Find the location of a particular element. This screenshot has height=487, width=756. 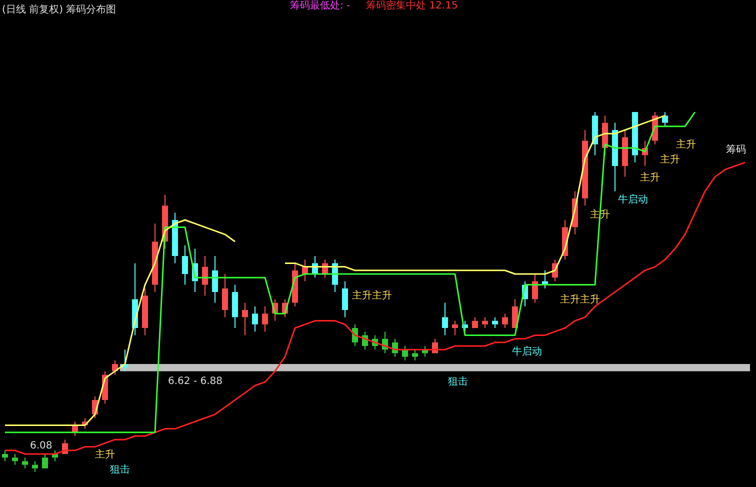

annotation: 筹码 is located at coordinates (736, 150).